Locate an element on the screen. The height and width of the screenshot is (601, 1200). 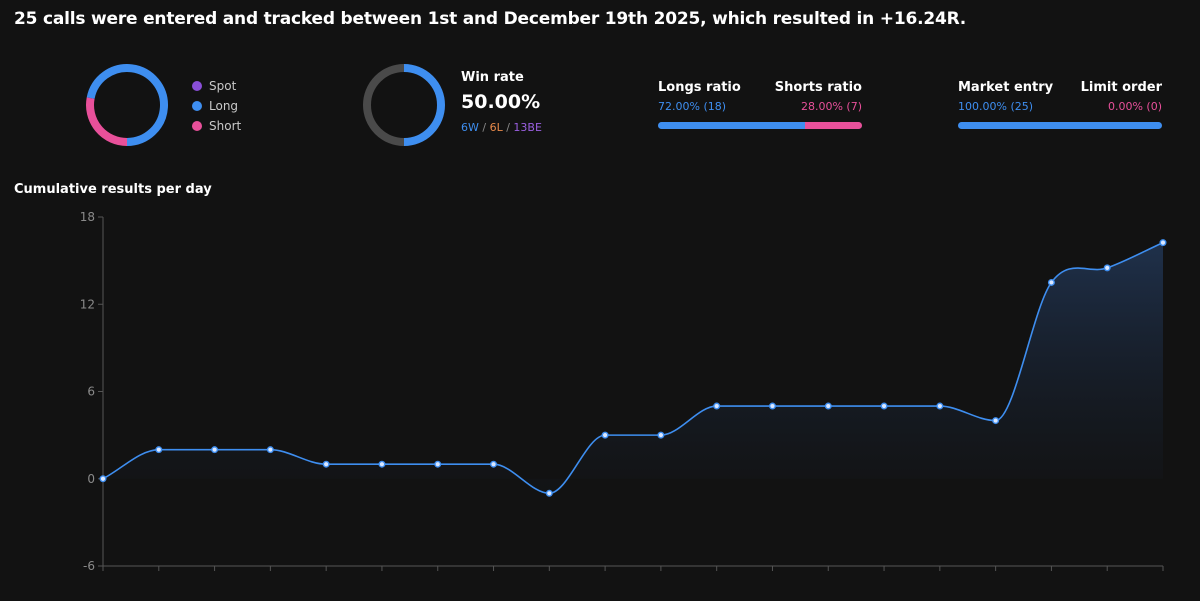
entry-type-bar is located at coordinates (1060, 125).